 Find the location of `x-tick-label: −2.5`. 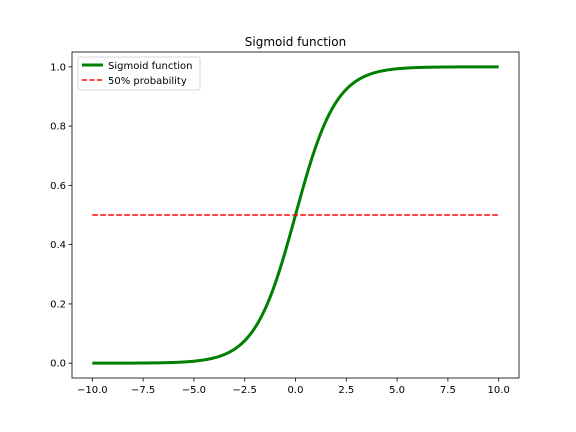

x-tick-label: −2.5 is located at coordinates (245, 390).